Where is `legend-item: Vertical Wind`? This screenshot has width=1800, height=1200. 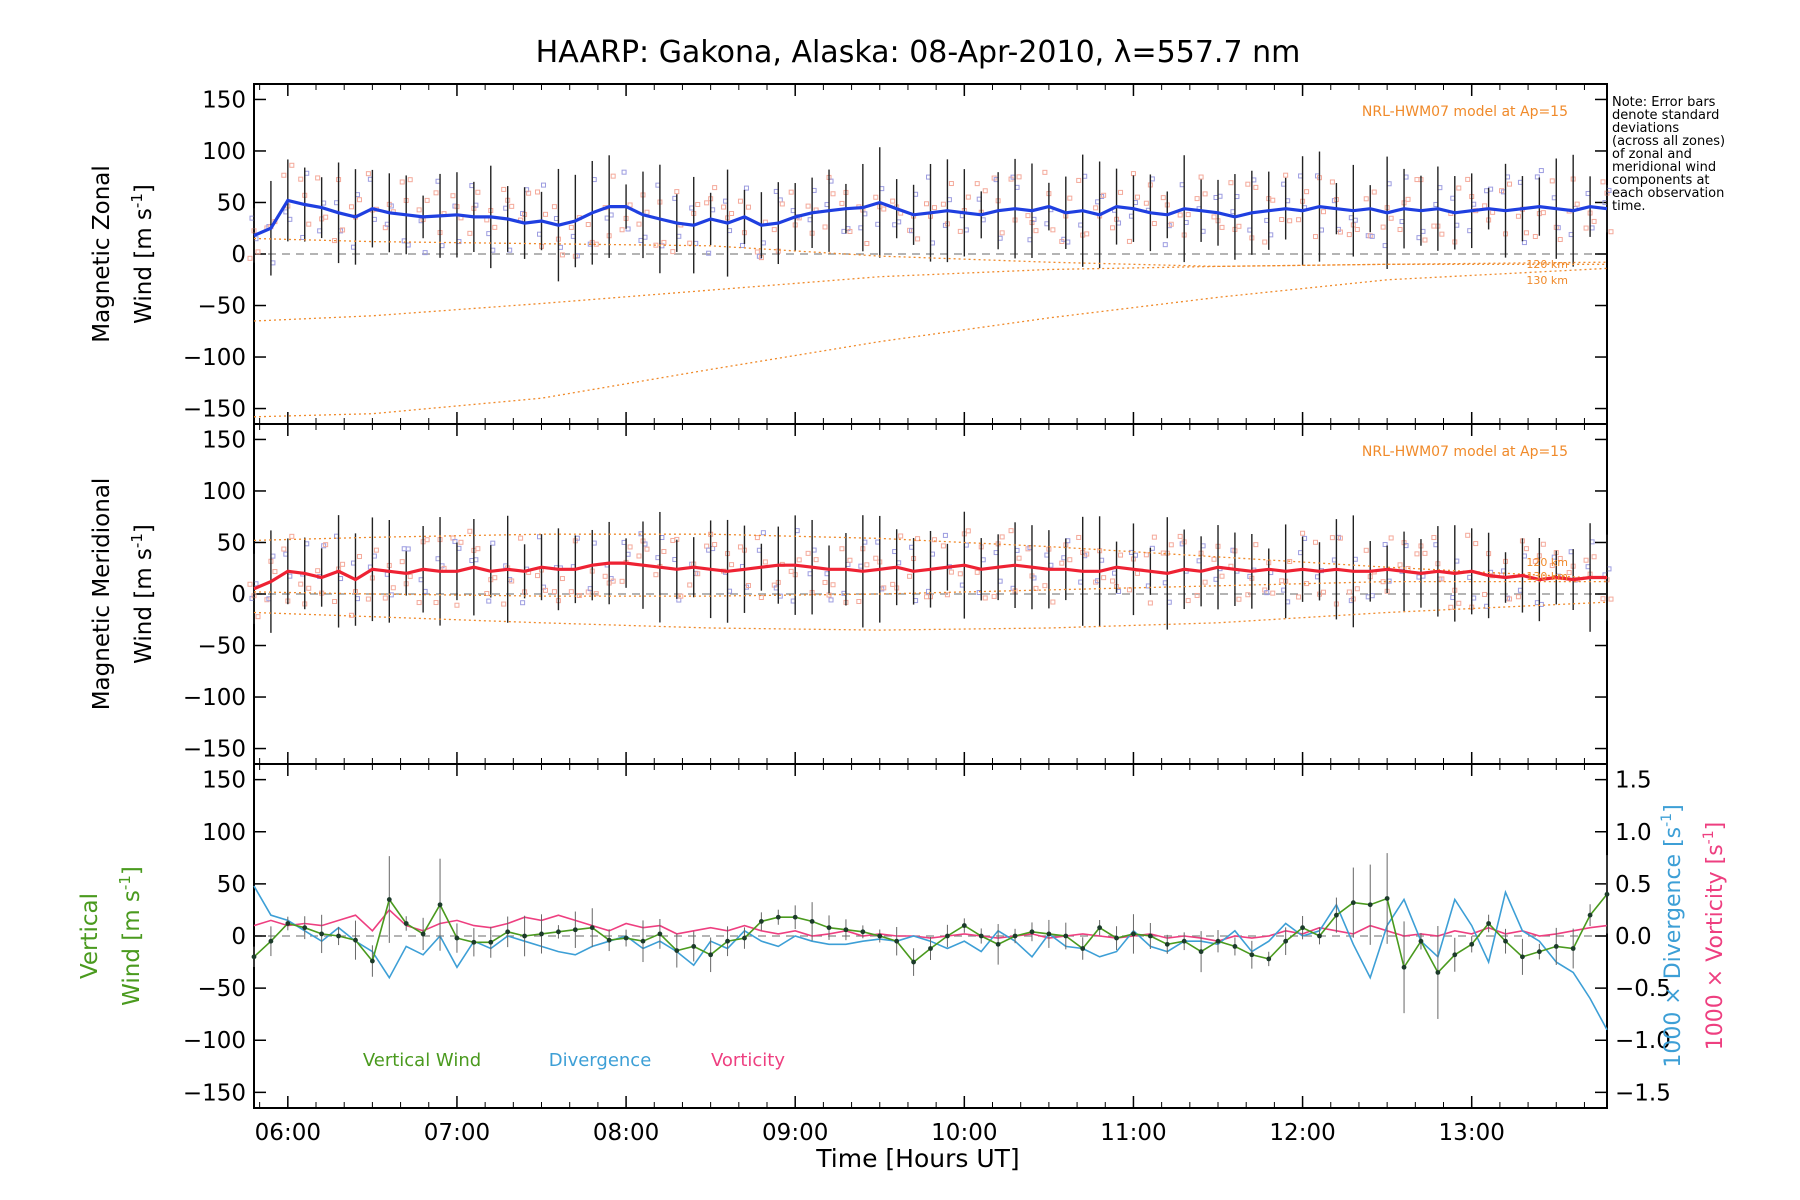
legend-item: Vertical Wind is located at coordinates (422, 1060).